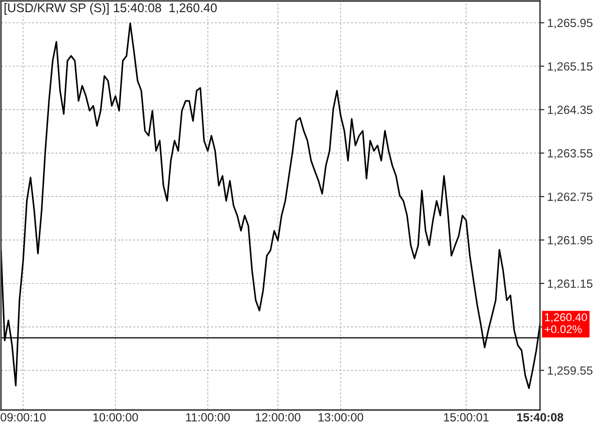  Describe the element at coordinates (570, 23) in the screenshot. I see `y-tick-label: 1,265.95` at that location.